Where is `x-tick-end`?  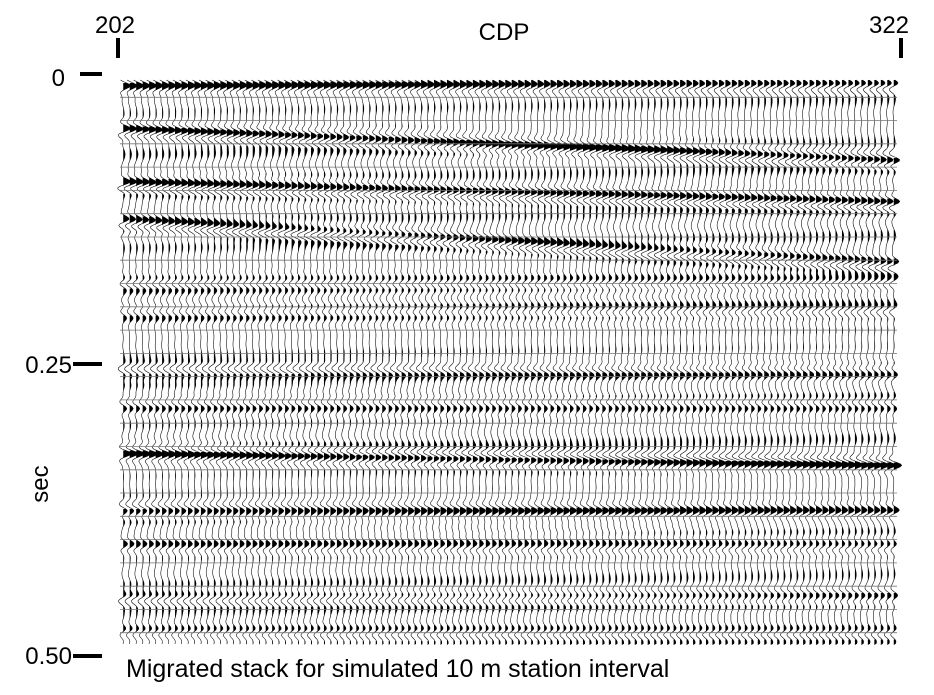 x-tick-end is located at coordinates (901, 48).